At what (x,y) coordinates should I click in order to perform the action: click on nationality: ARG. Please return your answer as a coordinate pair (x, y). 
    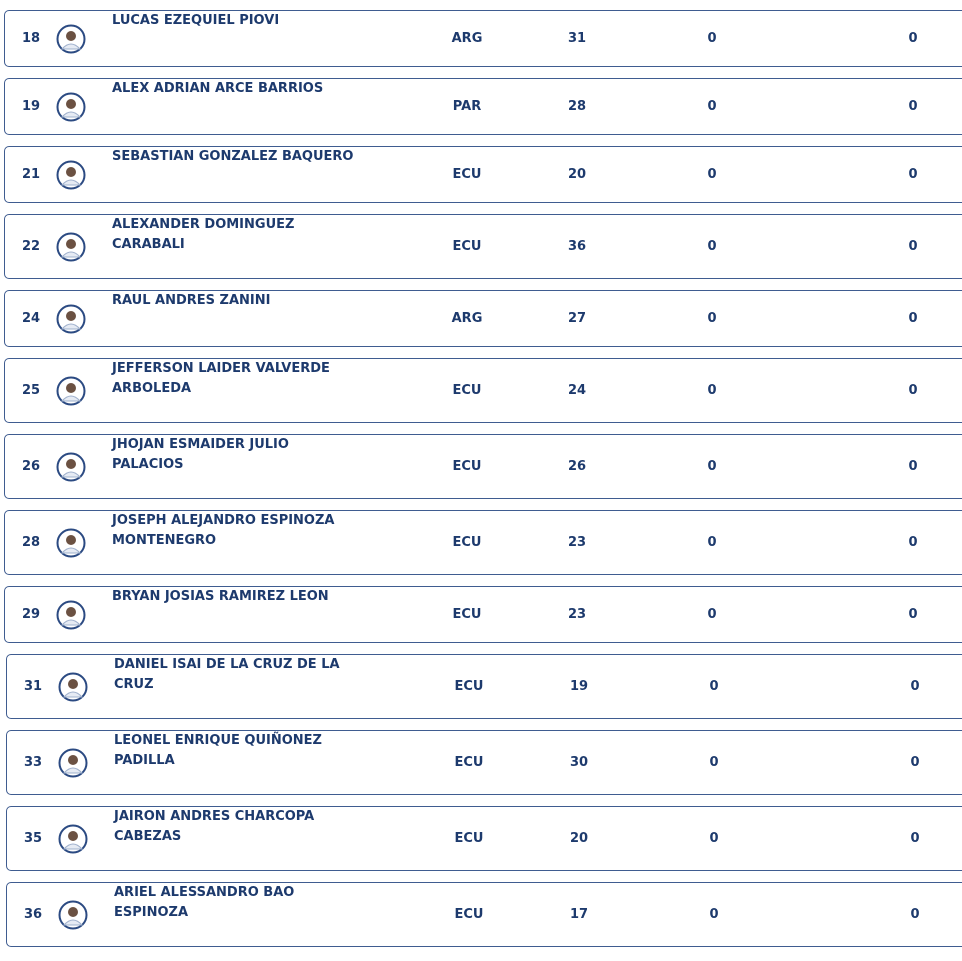
    Looking at the image, I should click on (467, 318).